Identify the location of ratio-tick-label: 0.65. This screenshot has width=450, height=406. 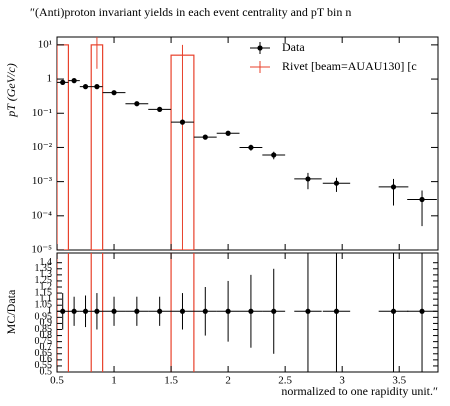
(44, 353).